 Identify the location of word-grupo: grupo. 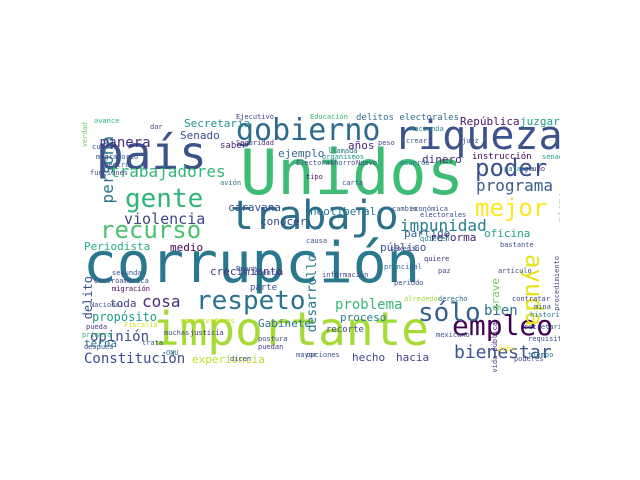
(535, 169).